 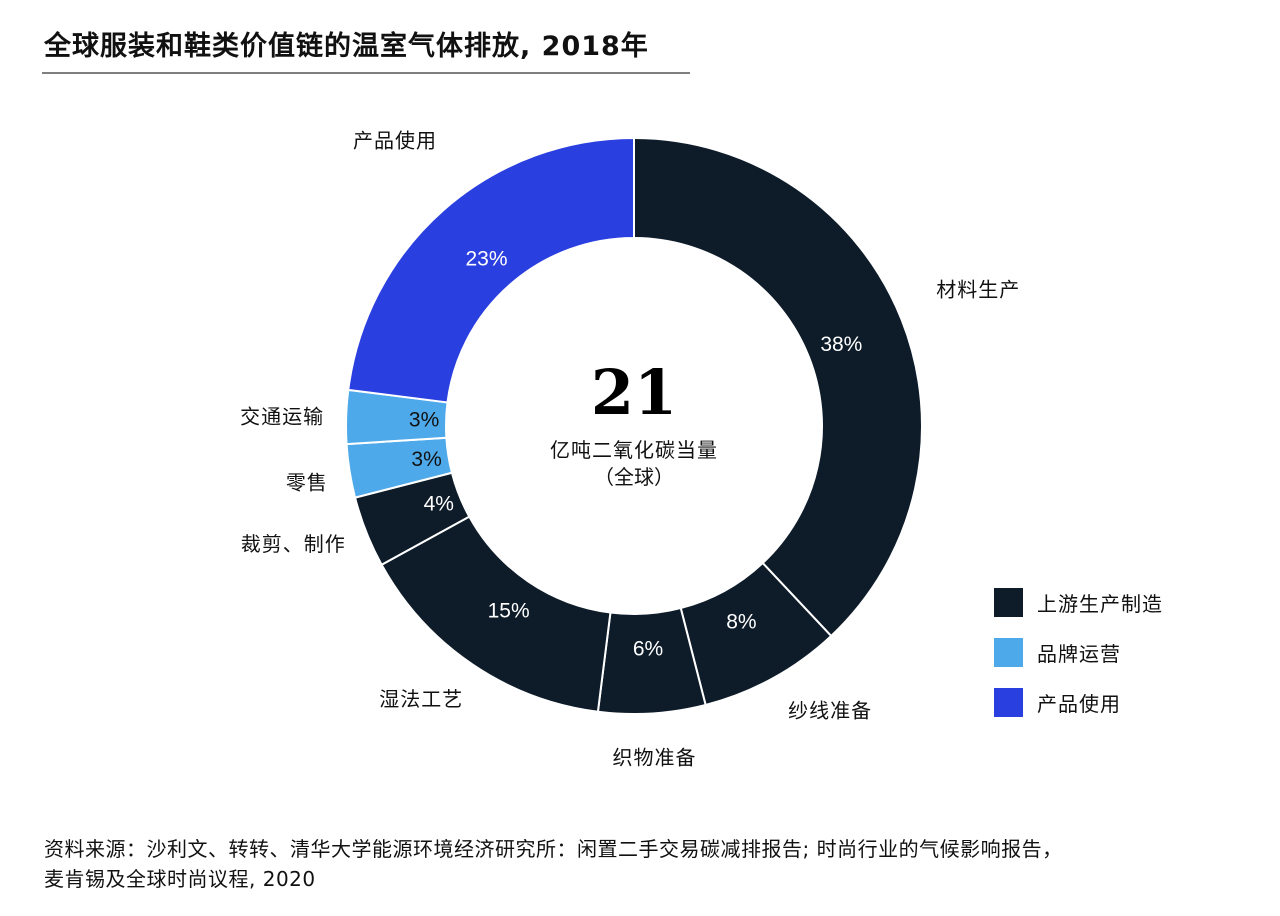 I want to click on slice-category-label-1: 材料生产, so click(x=978, y=290).